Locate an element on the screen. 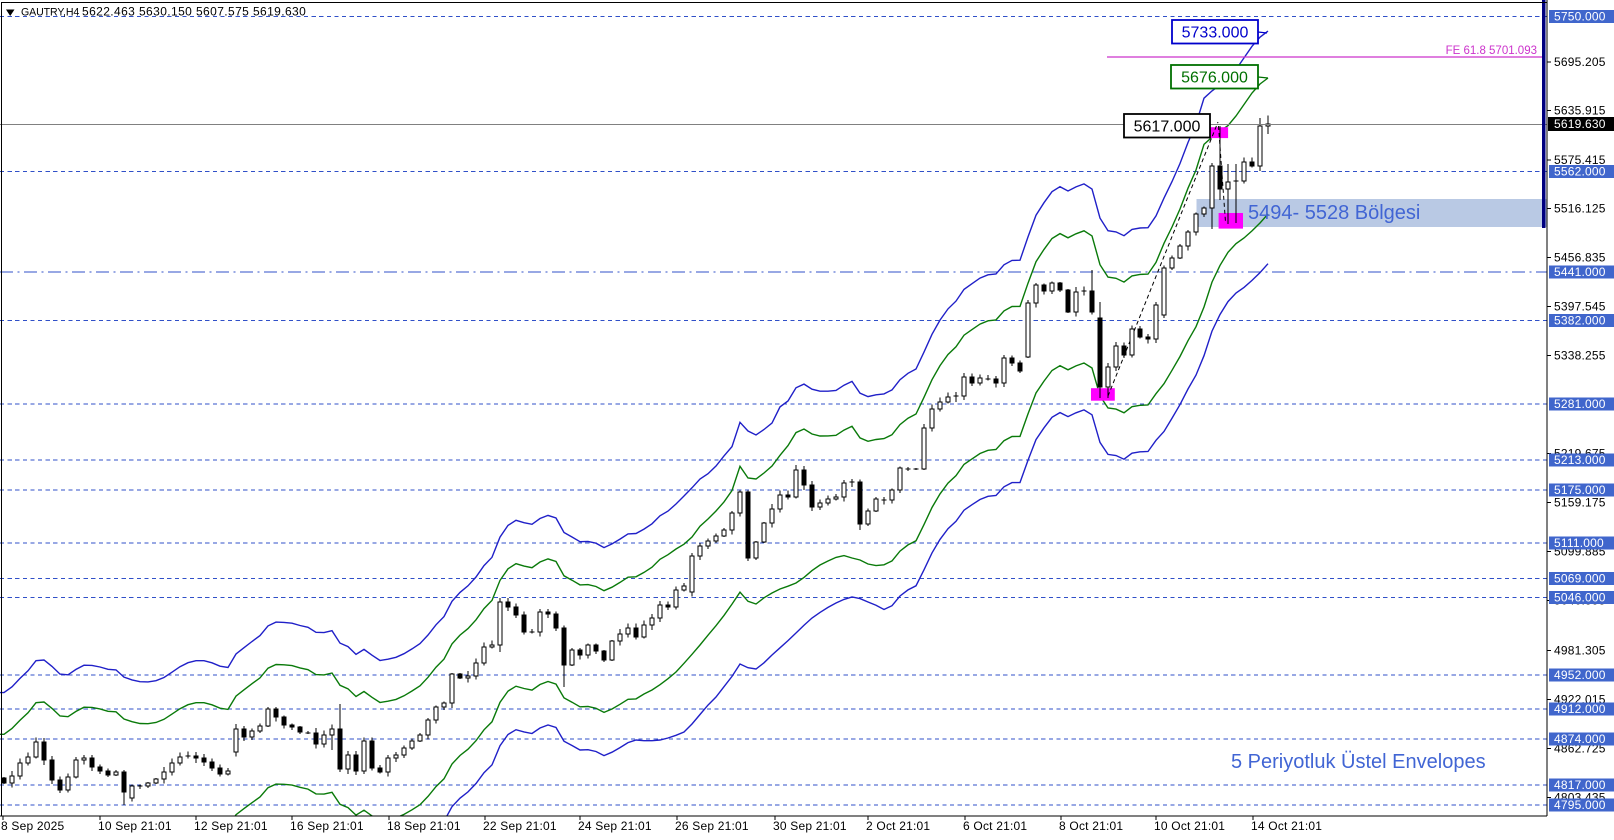 The height and width of the screenshot is (840, 1614). svg-text: 5619.630 is located at coordinates (1580, 124).